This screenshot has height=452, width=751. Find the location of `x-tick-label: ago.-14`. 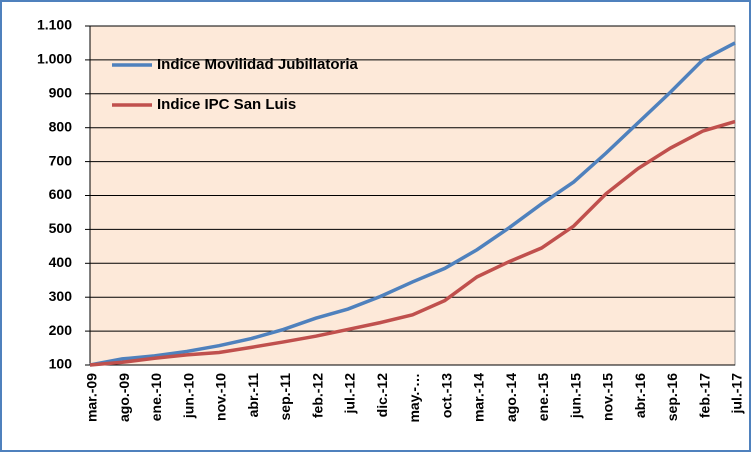

x-tick-label: ago.-14 is located at coordinates (511, 397).